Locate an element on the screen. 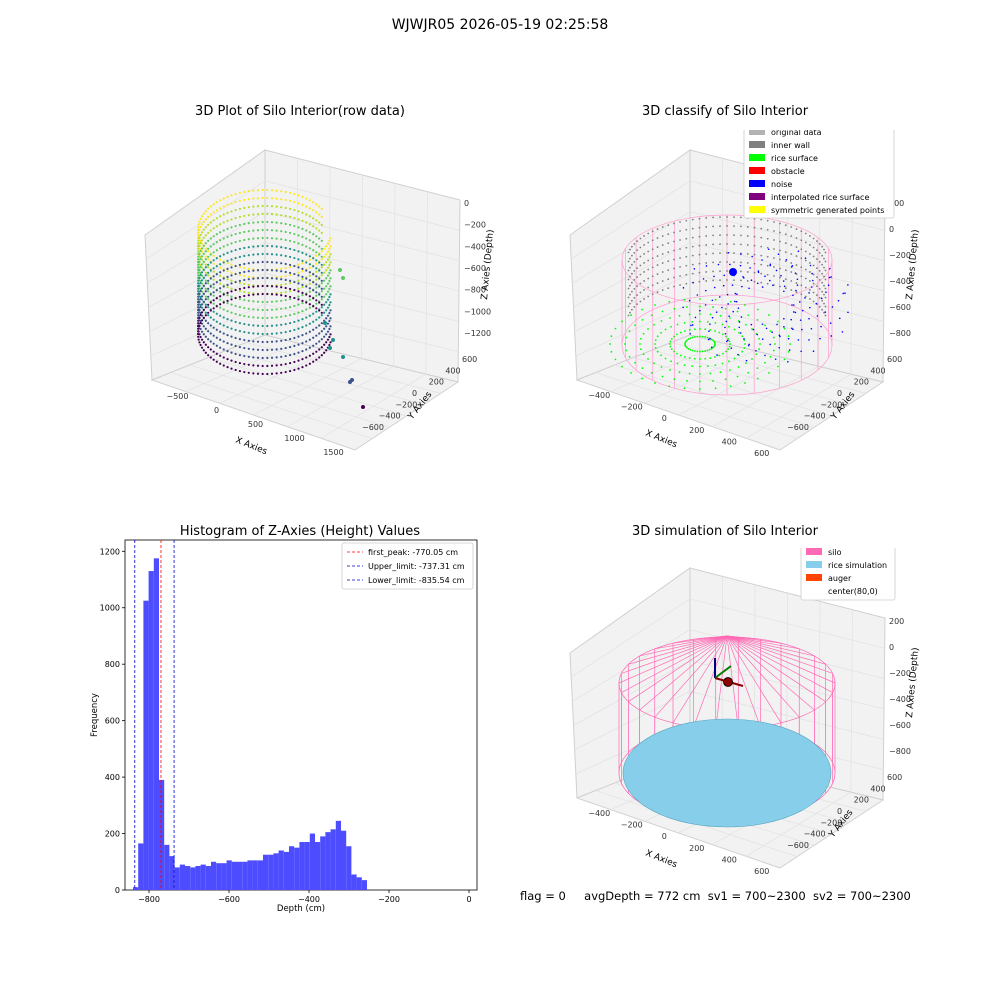 This screenshot has width=1000, height=1000. p4-z-tick-label: 0 is located at coordinates (891, 647).